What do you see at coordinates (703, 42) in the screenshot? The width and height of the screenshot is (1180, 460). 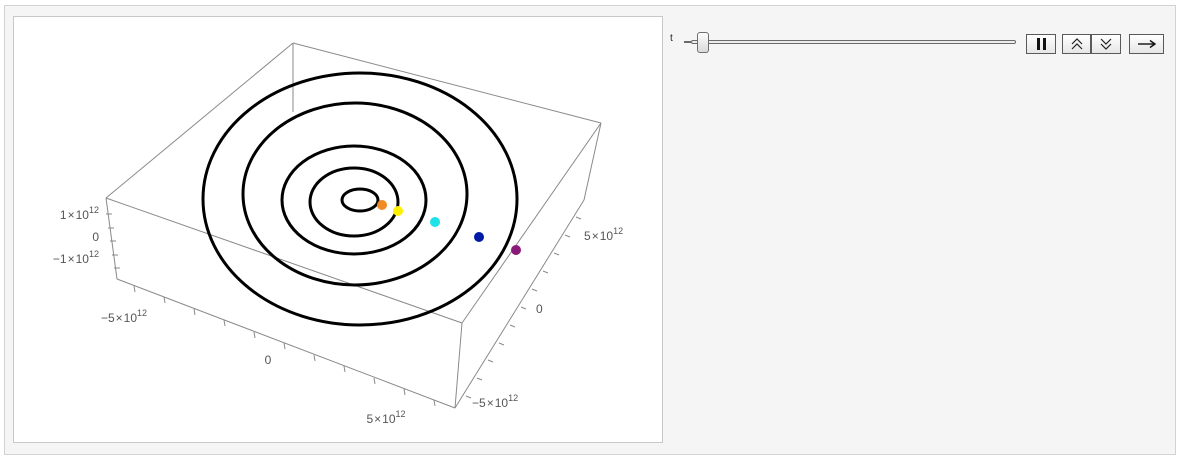 I see `t-slider-thumb` at bounding box center [703, 42].